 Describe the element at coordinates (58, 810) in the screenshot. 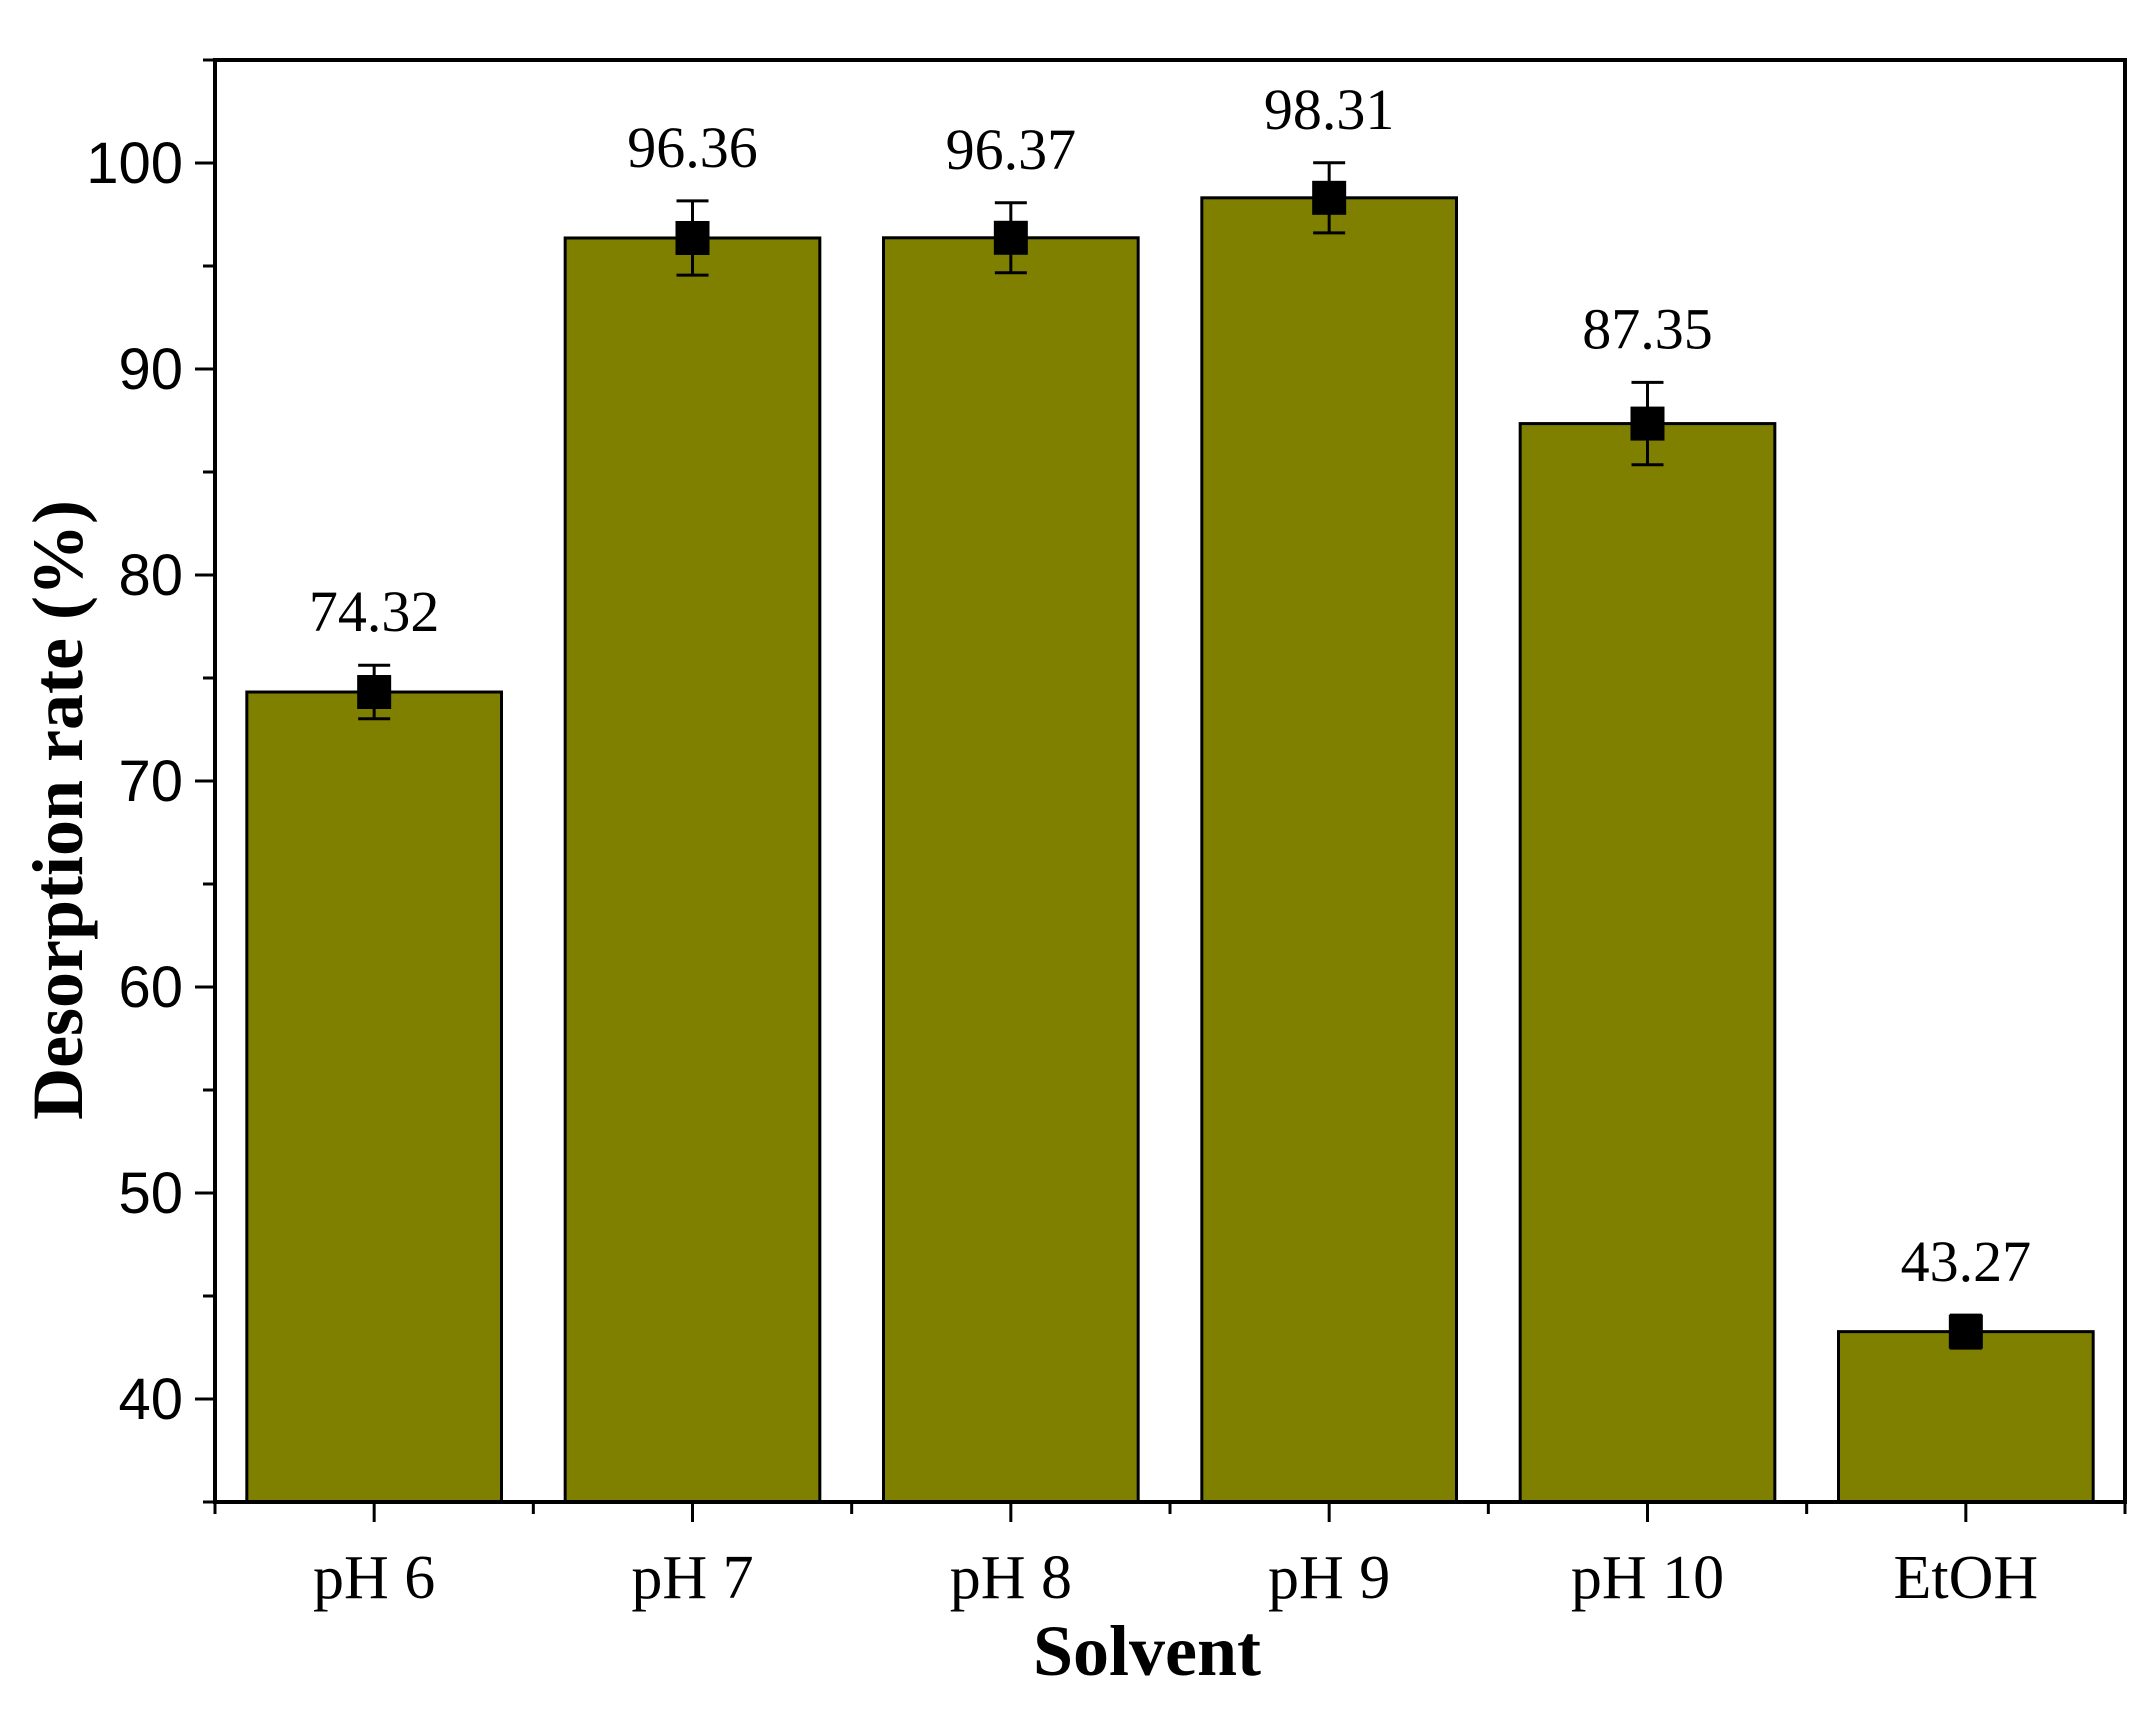

I see `y-axis-title: Desorption rate (%)` at that location.